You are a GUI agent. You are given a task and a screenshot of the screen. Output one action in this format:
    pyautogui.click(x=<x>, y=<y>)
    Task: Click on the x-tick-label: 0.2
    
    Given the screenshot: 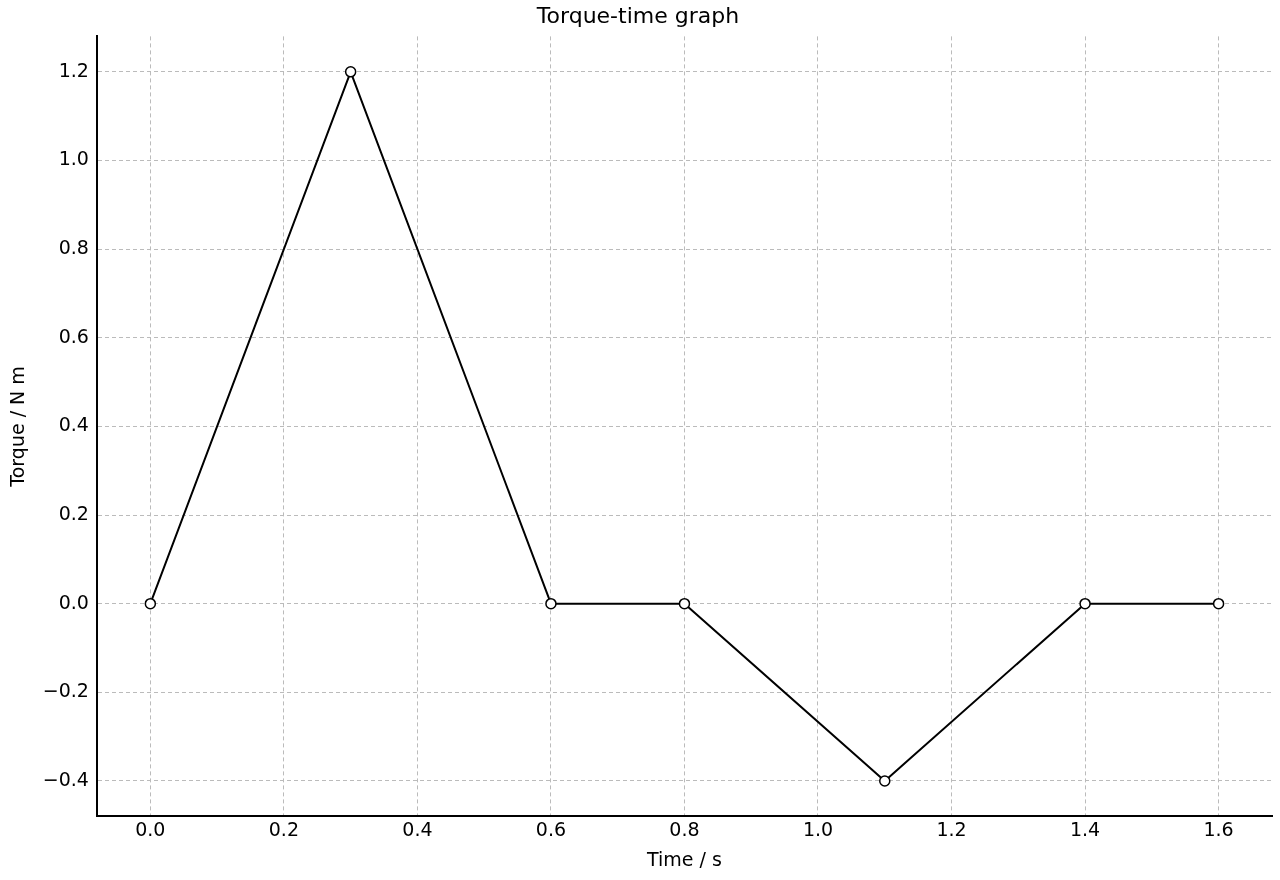 What is the action you would take?
    pyautogui.click(x=283, y=828)
    